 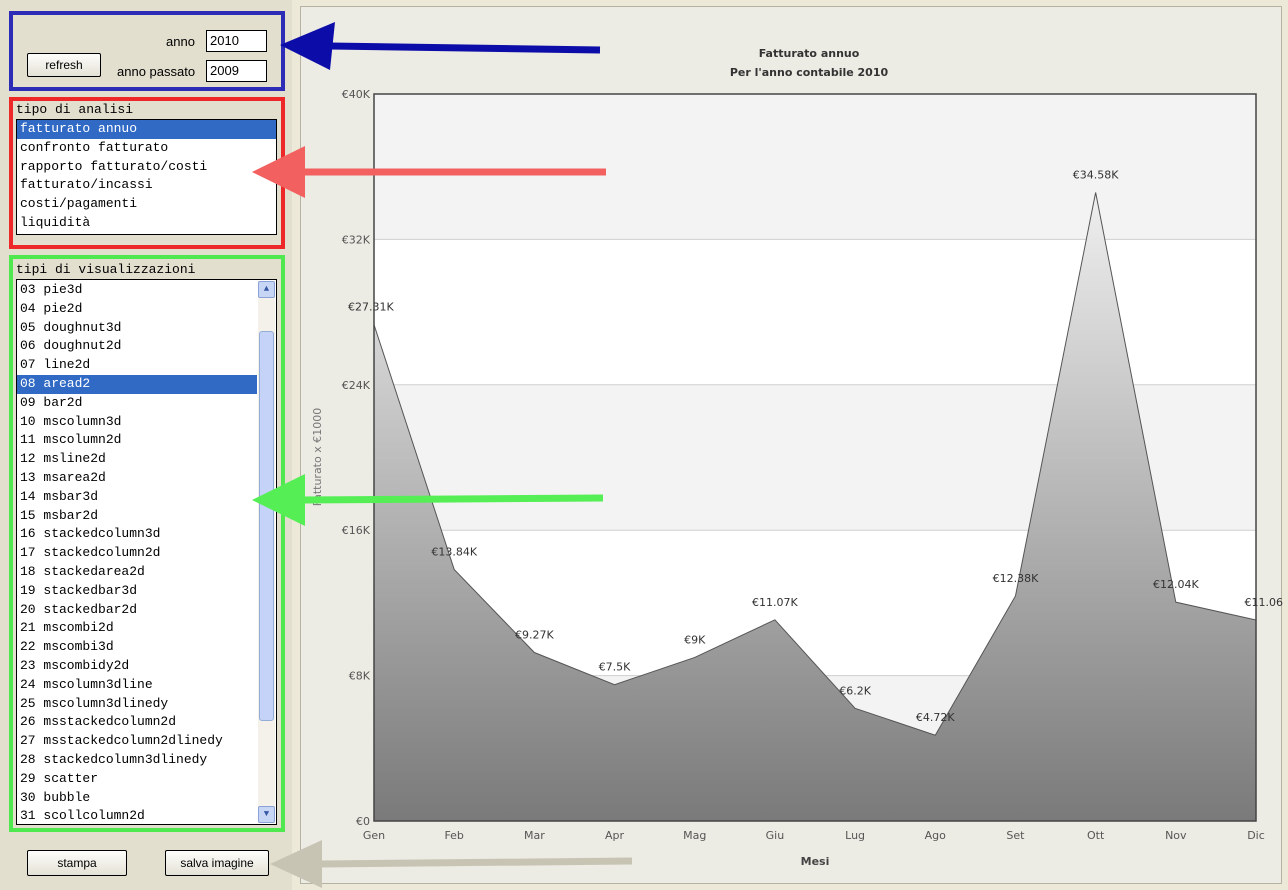 I want to click on visualization-scrollbar: ▲ ▼, so click(x=266, y=552).